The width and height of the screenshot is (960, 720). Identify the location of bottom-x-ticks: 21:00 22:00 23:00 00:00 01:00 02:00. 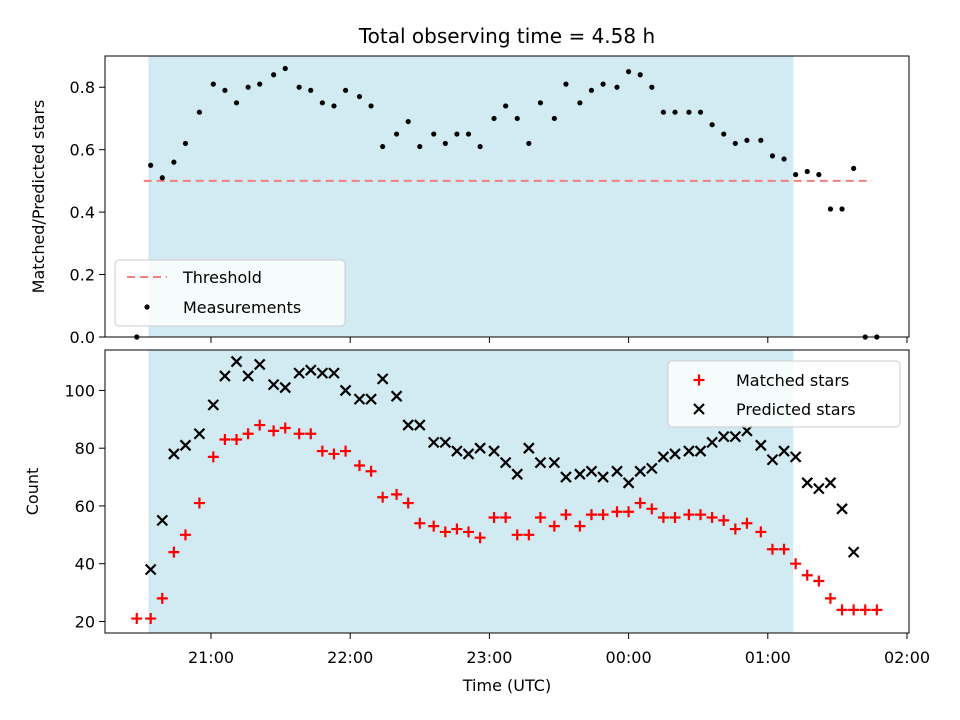
(559, 650).